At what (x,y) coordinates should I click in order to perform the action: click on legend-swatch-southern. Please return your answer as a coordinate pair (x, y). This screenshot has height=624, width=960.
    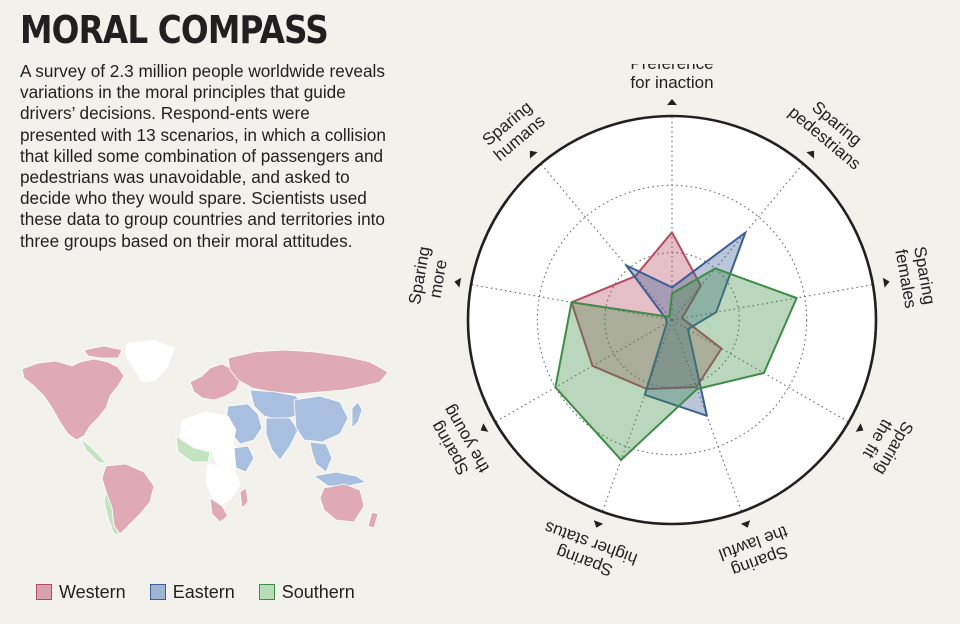
    Looking at the image, I should click on (266, 592).